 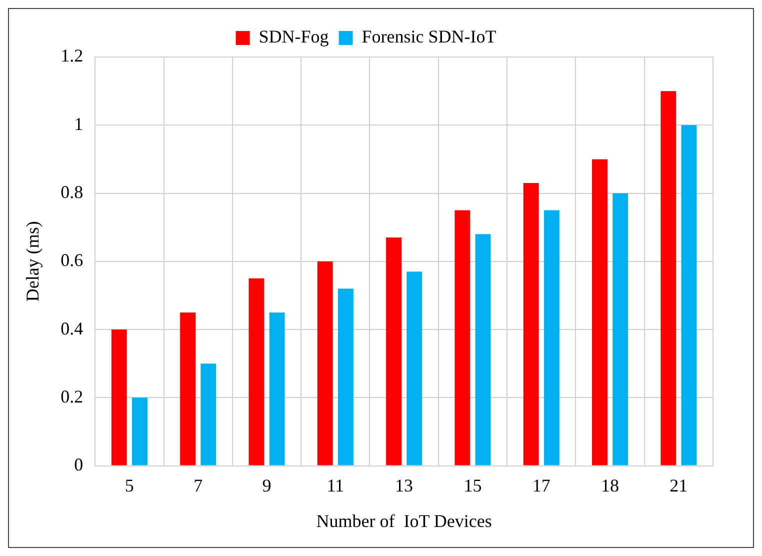 I want to click on x-tick-label: 7, so click(x=198, y=485).